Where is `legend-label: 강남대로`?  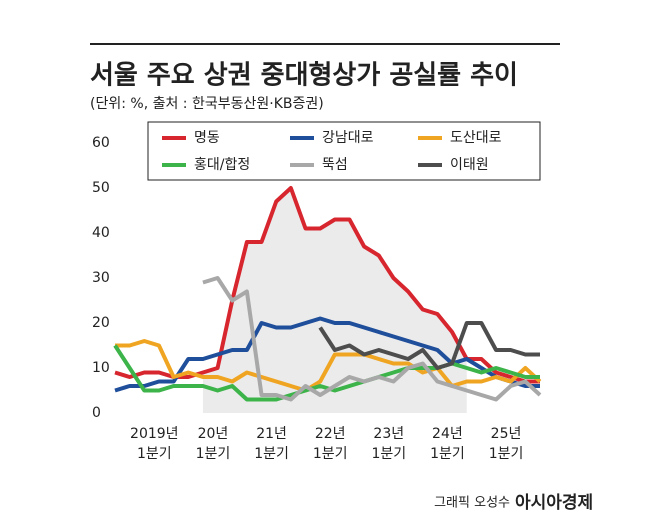
legend-label: 강남대로 is located at coordinates (348, 138).